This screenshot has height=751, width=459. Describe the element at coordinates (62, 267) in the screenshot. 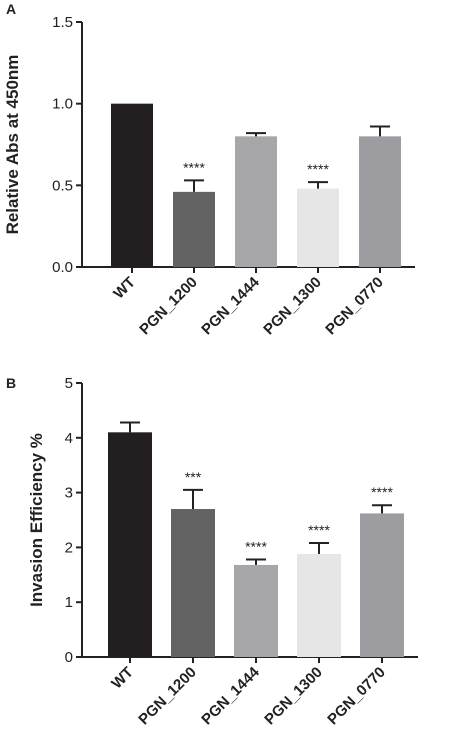

I see `panel-a-y-tick-label: 0.0` at that location.